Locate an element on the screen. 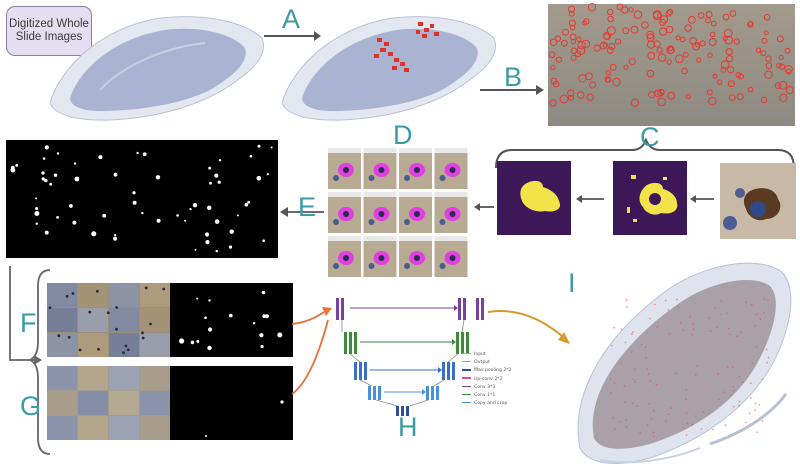 Image resolution: width=800 pixels, height=476 pixels. mask-binary-noisy is located at coordinates (650, 198).